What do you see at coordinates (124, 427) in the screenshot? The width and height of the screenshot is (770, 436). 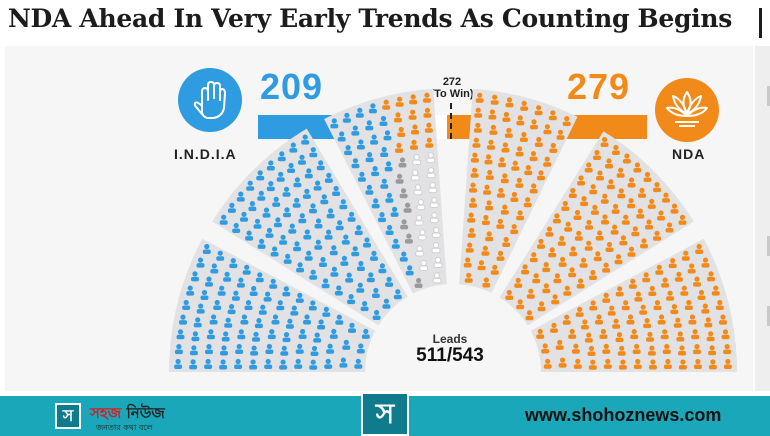 I see `brand-tagline: জনতার কথা বলে` at bounding box center [124, 427].